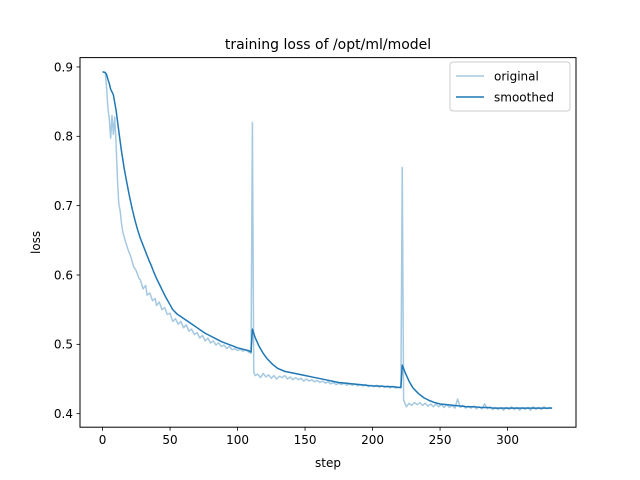  I want to click on x-tick-label: 250, so click(440, 440).